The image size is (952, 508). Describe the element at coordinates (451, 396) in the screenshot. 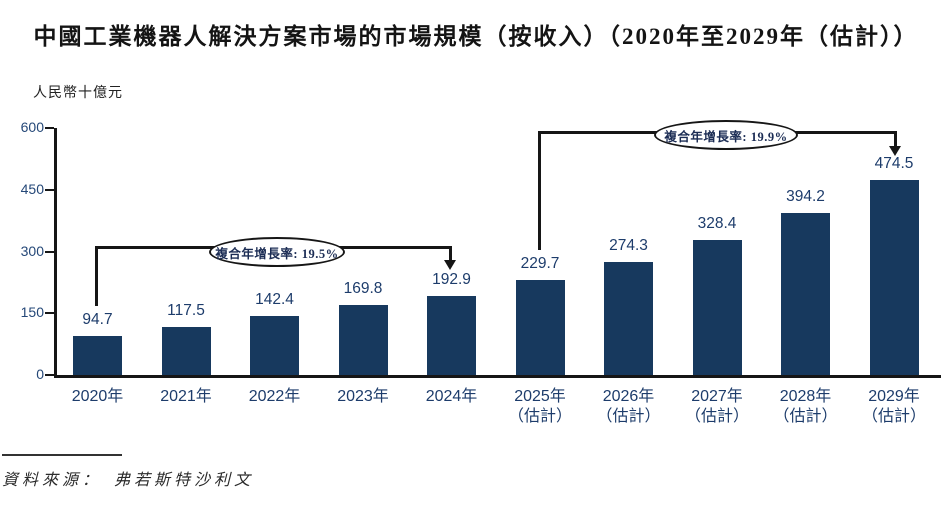

I see `x-axis-label: 2024年` at that location.